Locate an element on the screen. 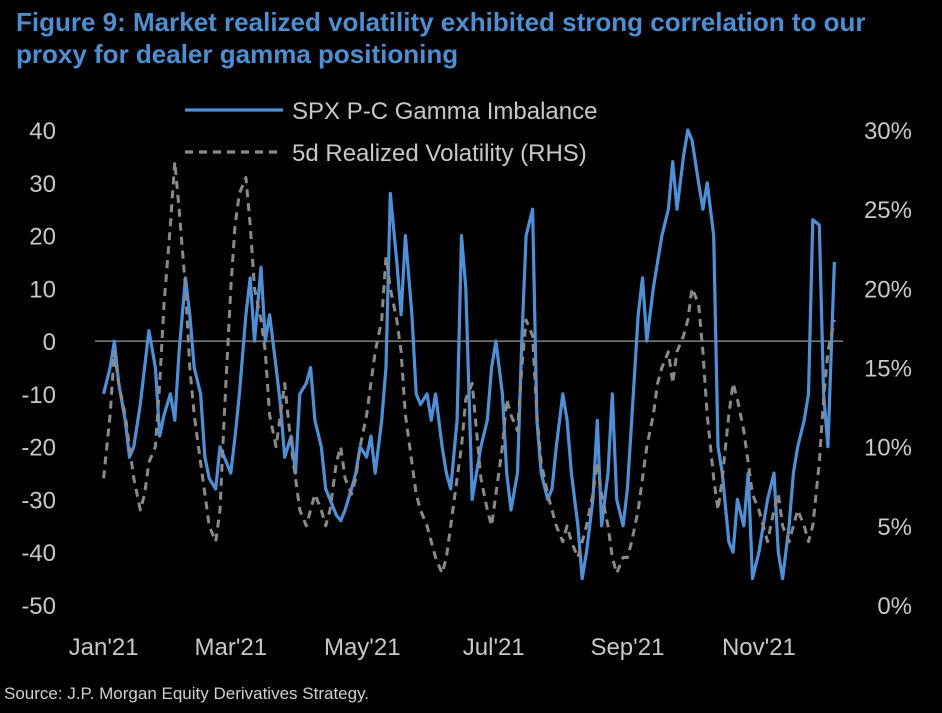 The image size is (942, 713). y-right-tick-label: 10% is located at coordinates (888, 448).